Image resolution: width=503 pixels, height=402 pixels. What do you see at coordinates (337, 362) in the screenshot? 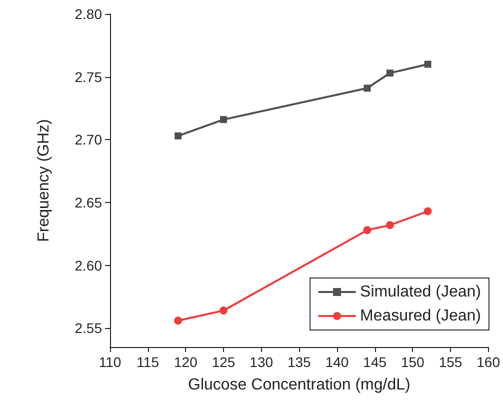
I see `x-tick-label: 140` at bounding box center [337, 362].